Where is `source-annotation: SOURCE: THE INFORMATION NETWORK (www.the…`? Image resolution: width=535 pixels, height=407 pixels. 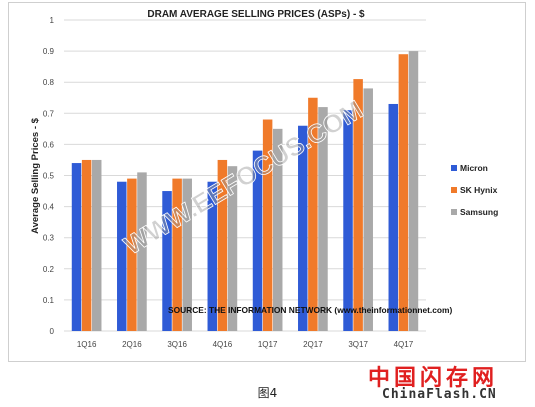
source-annotation: SOURCE: THE INFORMATION NETWORK (www.the… is located at coordinates (310, 310).